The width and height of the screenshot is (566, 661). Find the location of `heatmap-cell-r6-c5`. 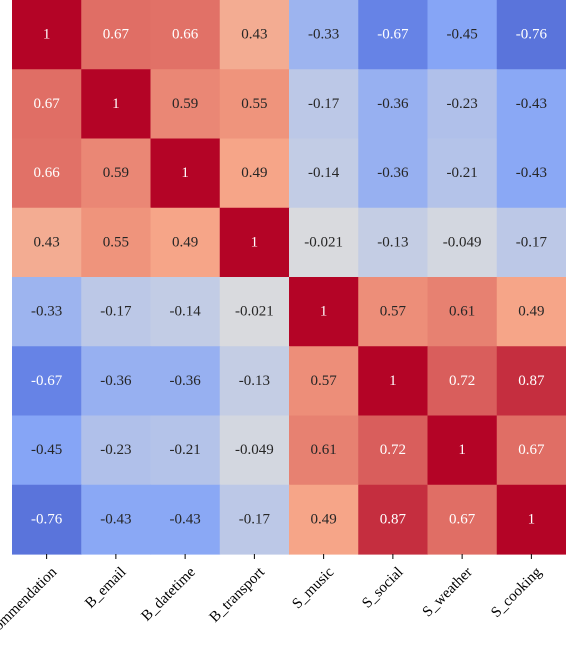

heatmap-cell-r6-c5 is located at coordinates (393, 450).